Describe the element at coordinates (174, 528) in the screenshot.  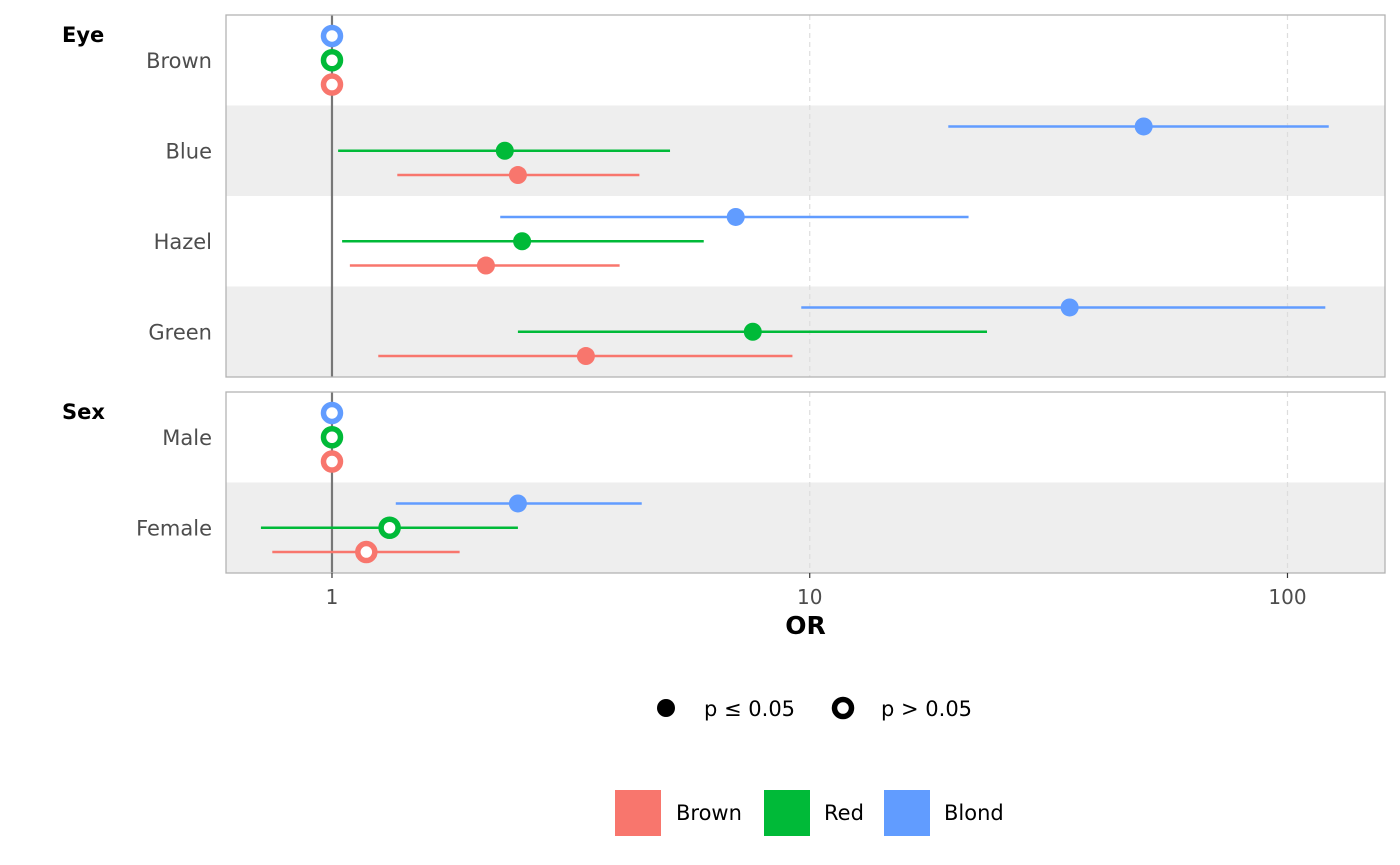
I see `row-label-female: Female` at that location.